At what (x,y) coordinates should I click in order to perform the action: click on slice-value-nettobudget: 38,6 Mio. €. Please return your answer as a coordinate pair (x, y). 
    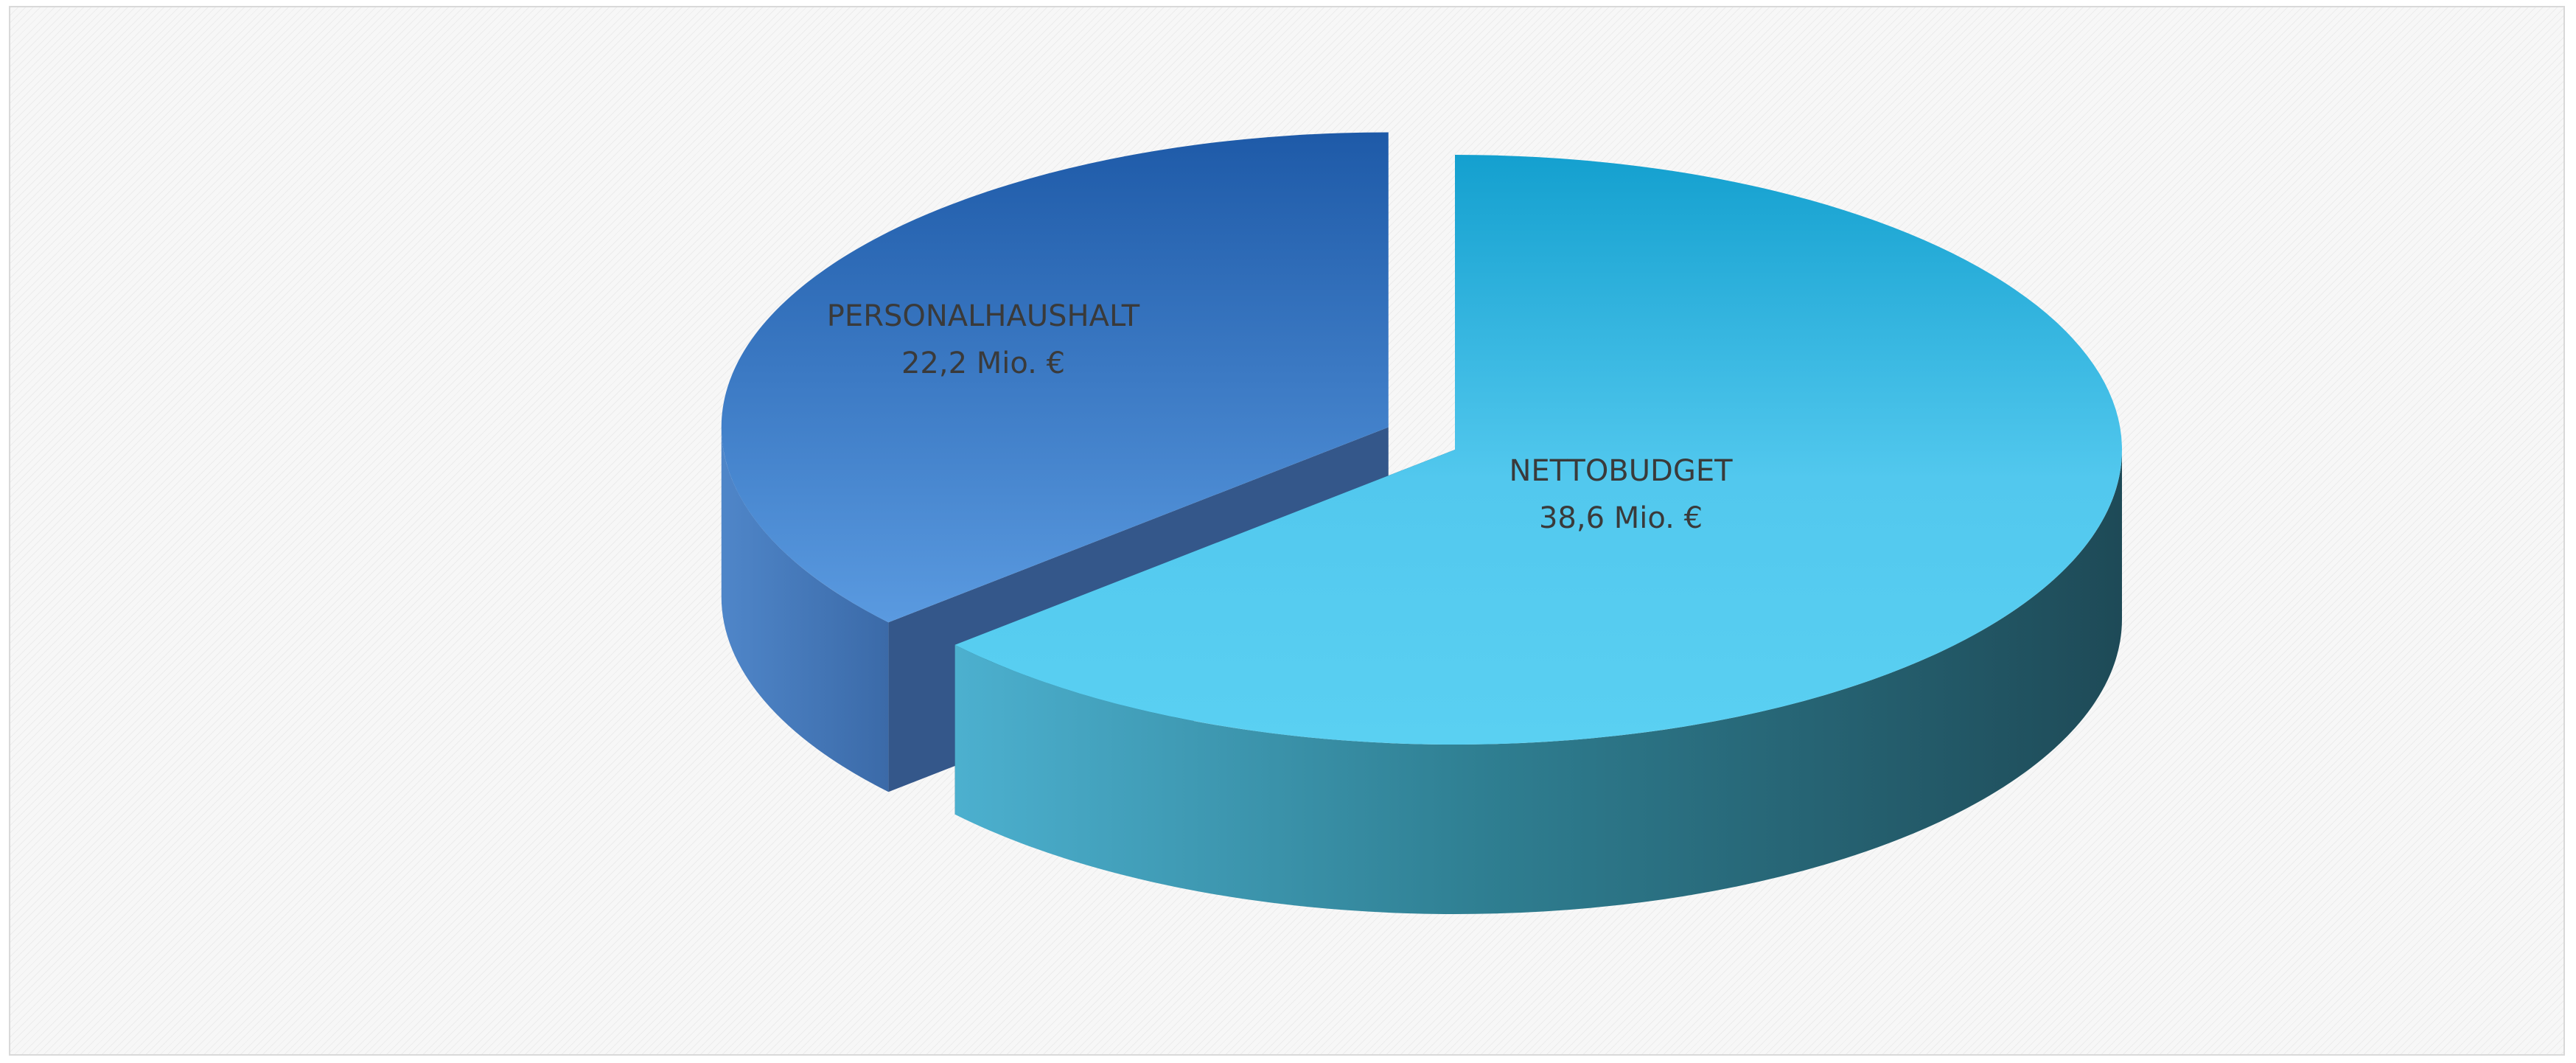
    Looking at the image, I should click on (1621, 518).